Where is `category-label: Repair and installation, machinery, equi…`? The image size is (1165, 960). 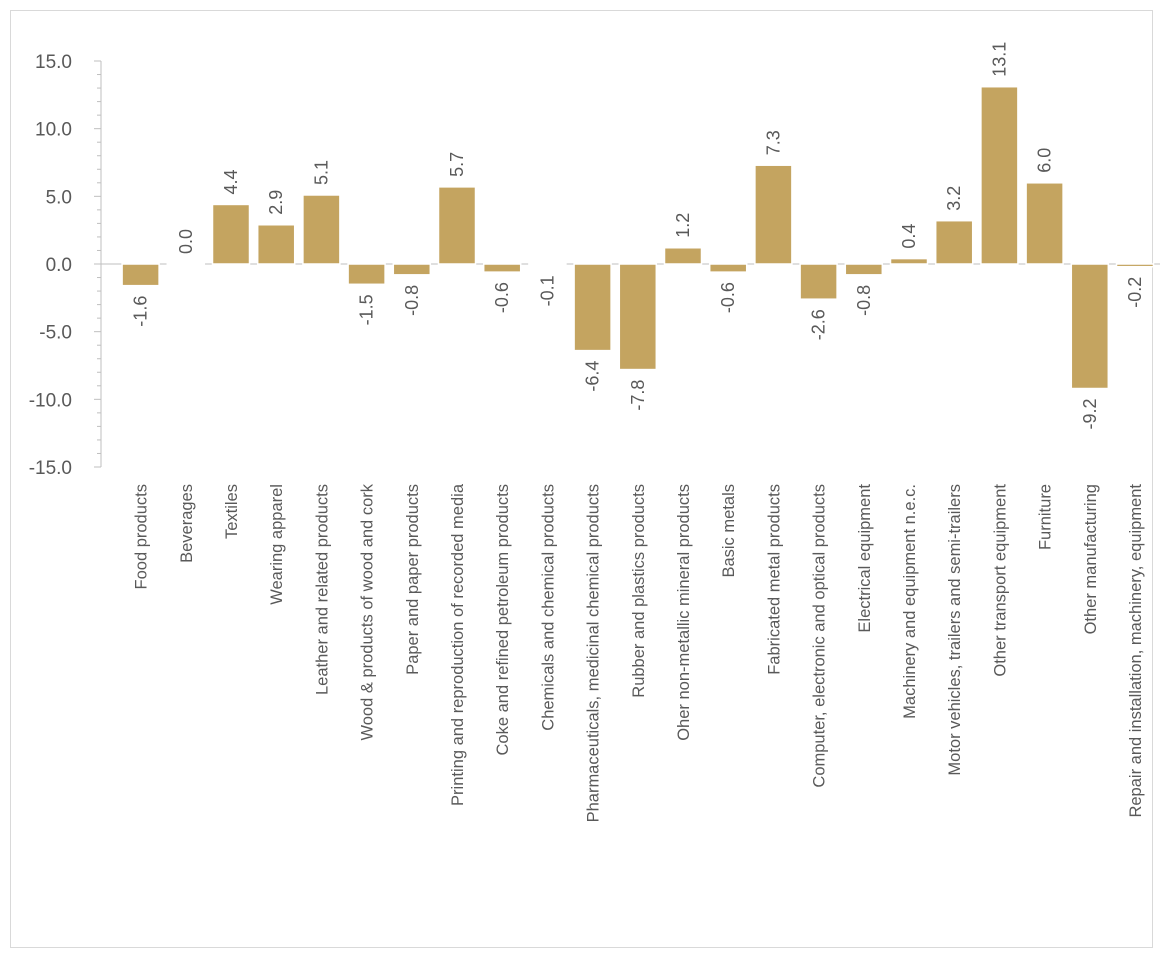 category-label: Repair and installation, machinery, equi… is located at coordinates (1136, 651).